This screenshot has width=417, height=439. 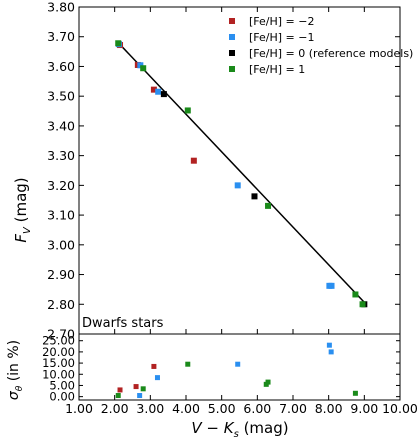 What do you see at coordinates (399, 408) in the screenshot?
I see `x-tick-label: 10.00` at bounding box center [399, 408].